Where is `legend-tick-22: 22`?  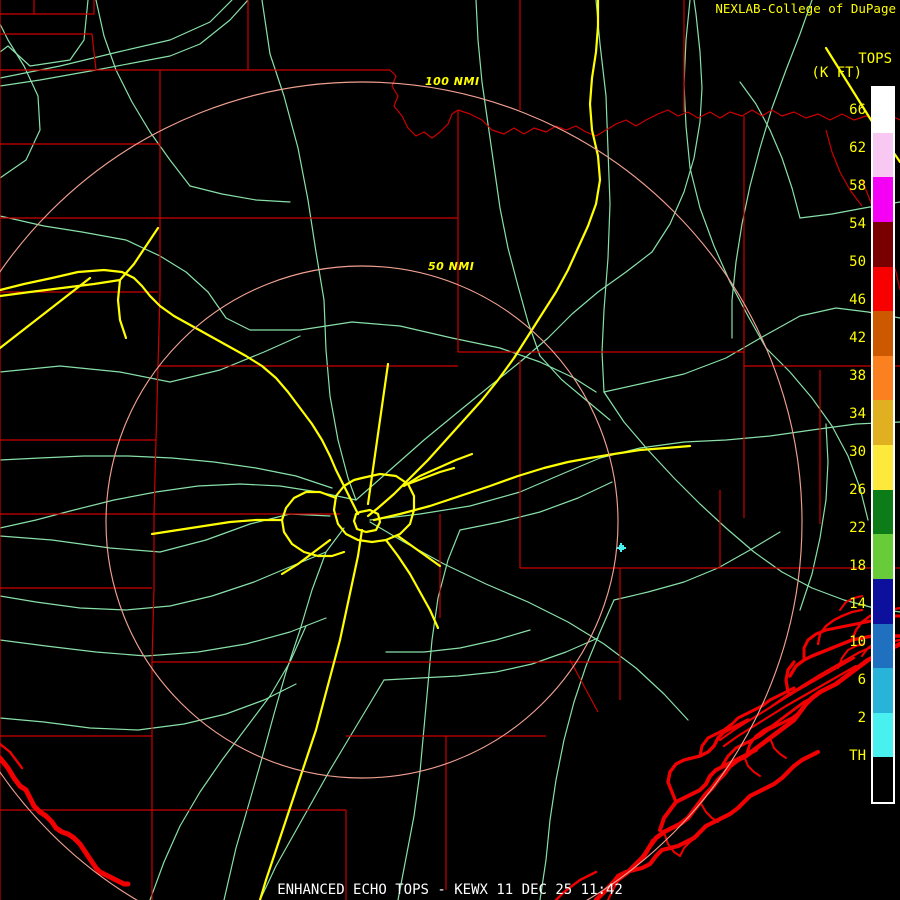 legend-tick-22: 22 is located at coordinates (857, 528).